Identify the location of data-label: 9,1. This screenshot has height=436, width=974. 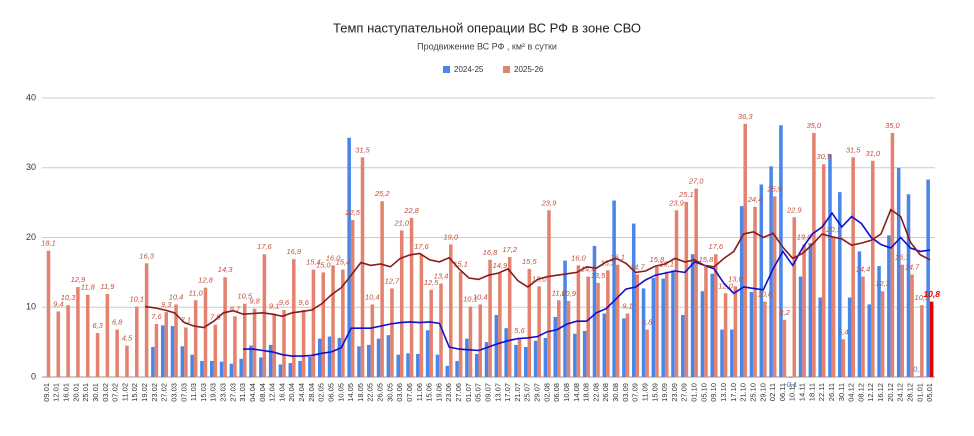
(627, 306).